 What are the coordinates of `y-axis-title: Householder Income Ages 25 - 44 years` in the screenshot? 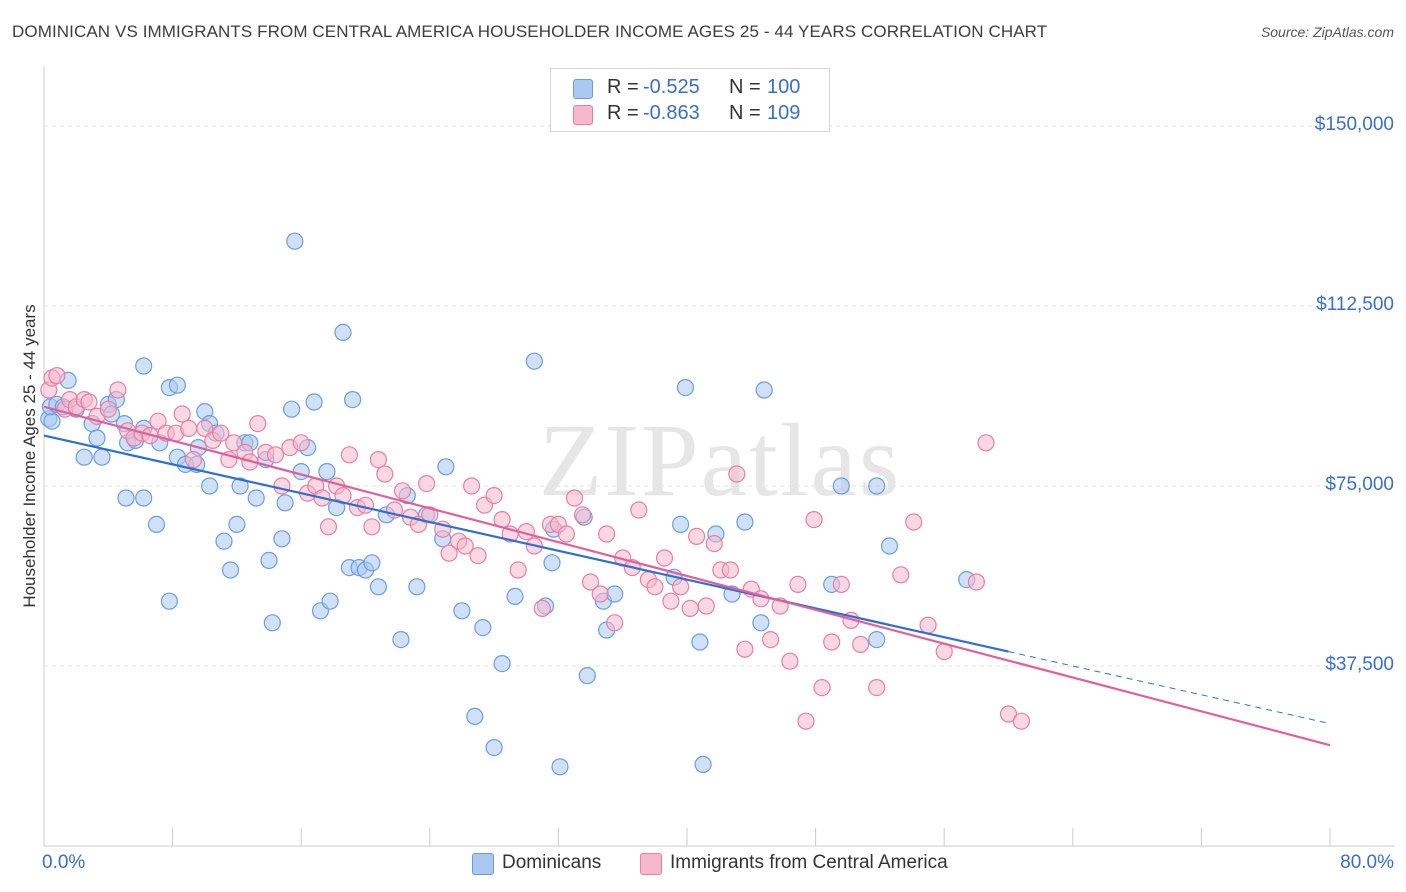 It's located at (29, 456).